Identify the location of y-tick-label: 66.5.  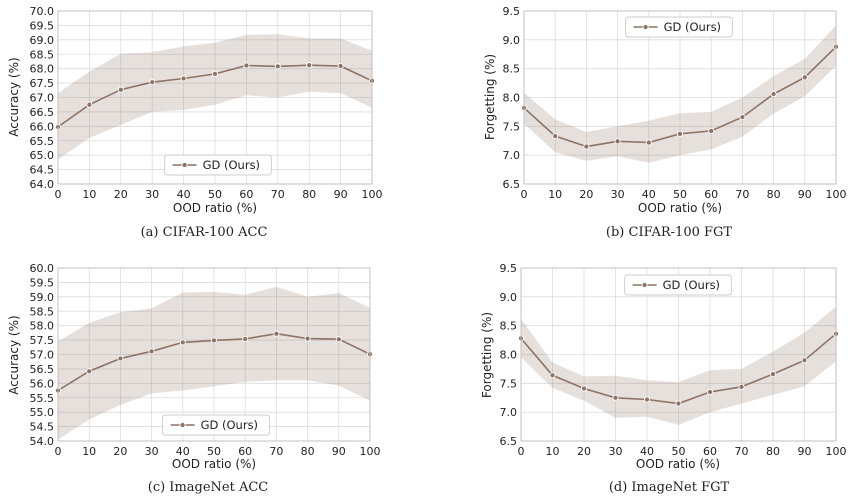
(42, 112).